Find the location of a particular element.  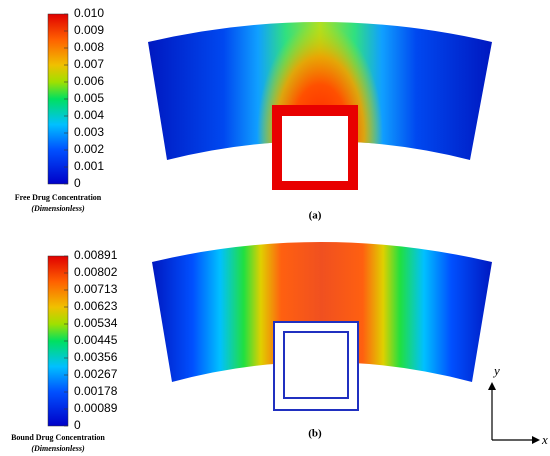

source-inner is located at coordinates (316, 365).